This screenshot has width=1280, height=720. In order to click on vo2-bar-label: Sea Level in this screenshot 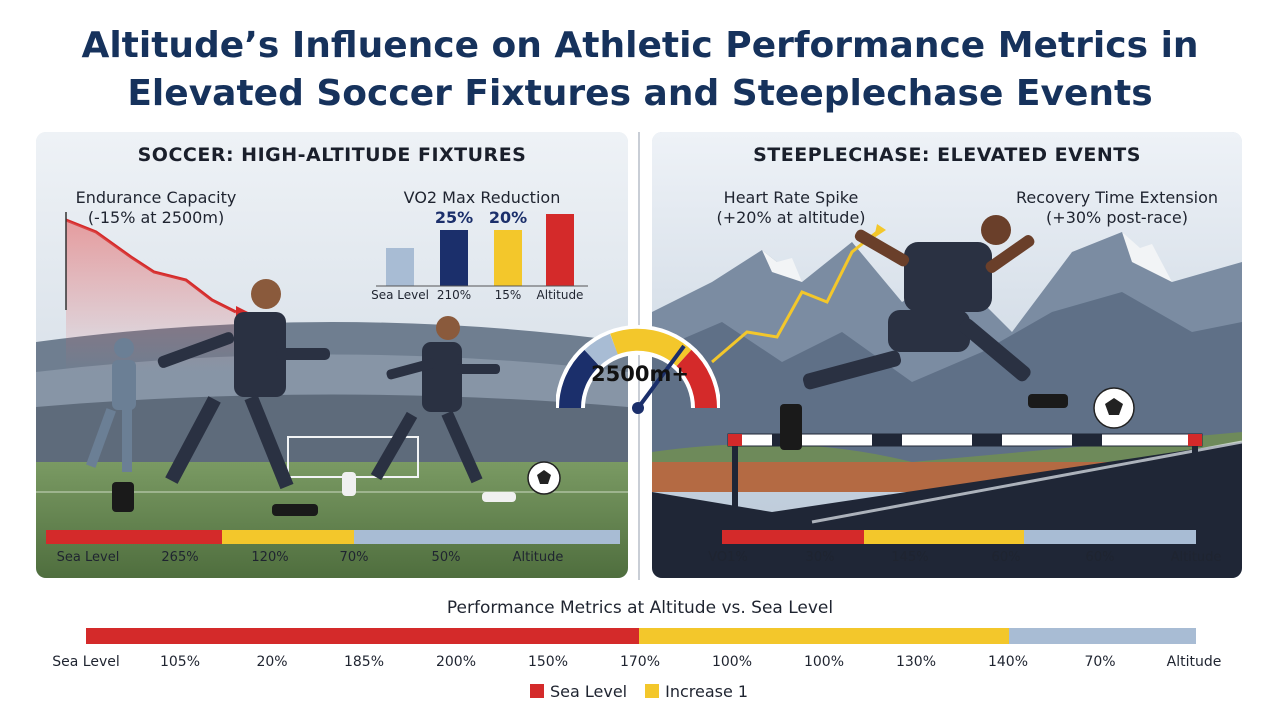, I will do `click(400, 295)`.